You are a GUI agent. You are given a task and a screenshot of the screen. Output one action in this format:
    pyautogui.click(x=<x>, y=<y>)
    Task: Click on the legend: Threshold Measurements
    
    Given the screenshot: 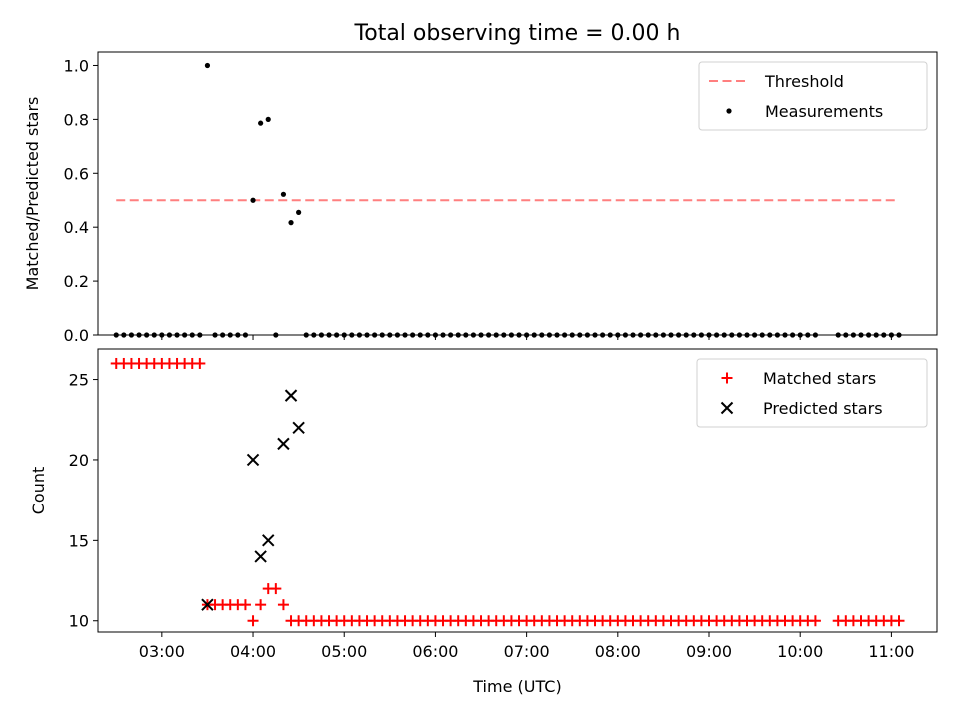 What is the action you would take?
    pyautogui.click(x=813, y=96)
    